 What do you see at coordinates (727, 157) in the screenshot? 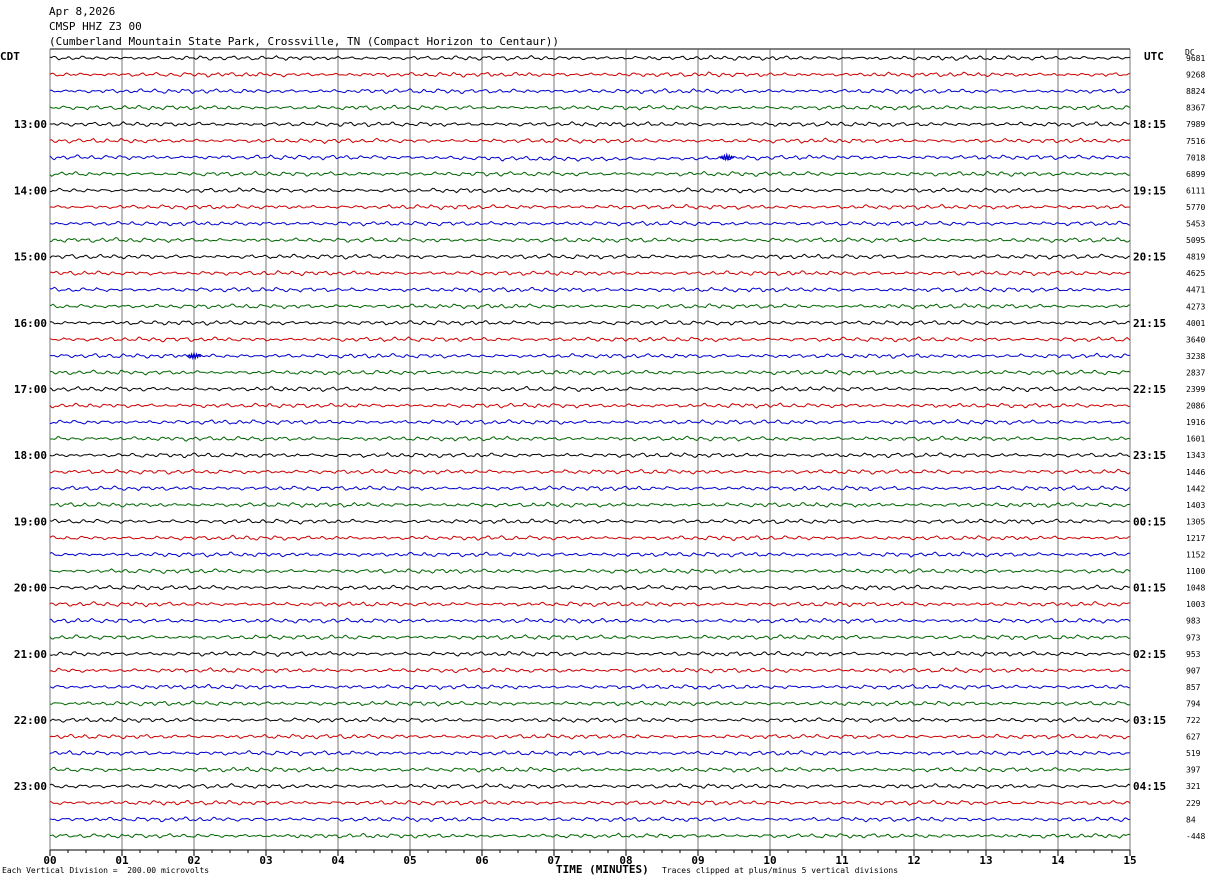
I see `seismic-event` at bounding box center [727, 157].